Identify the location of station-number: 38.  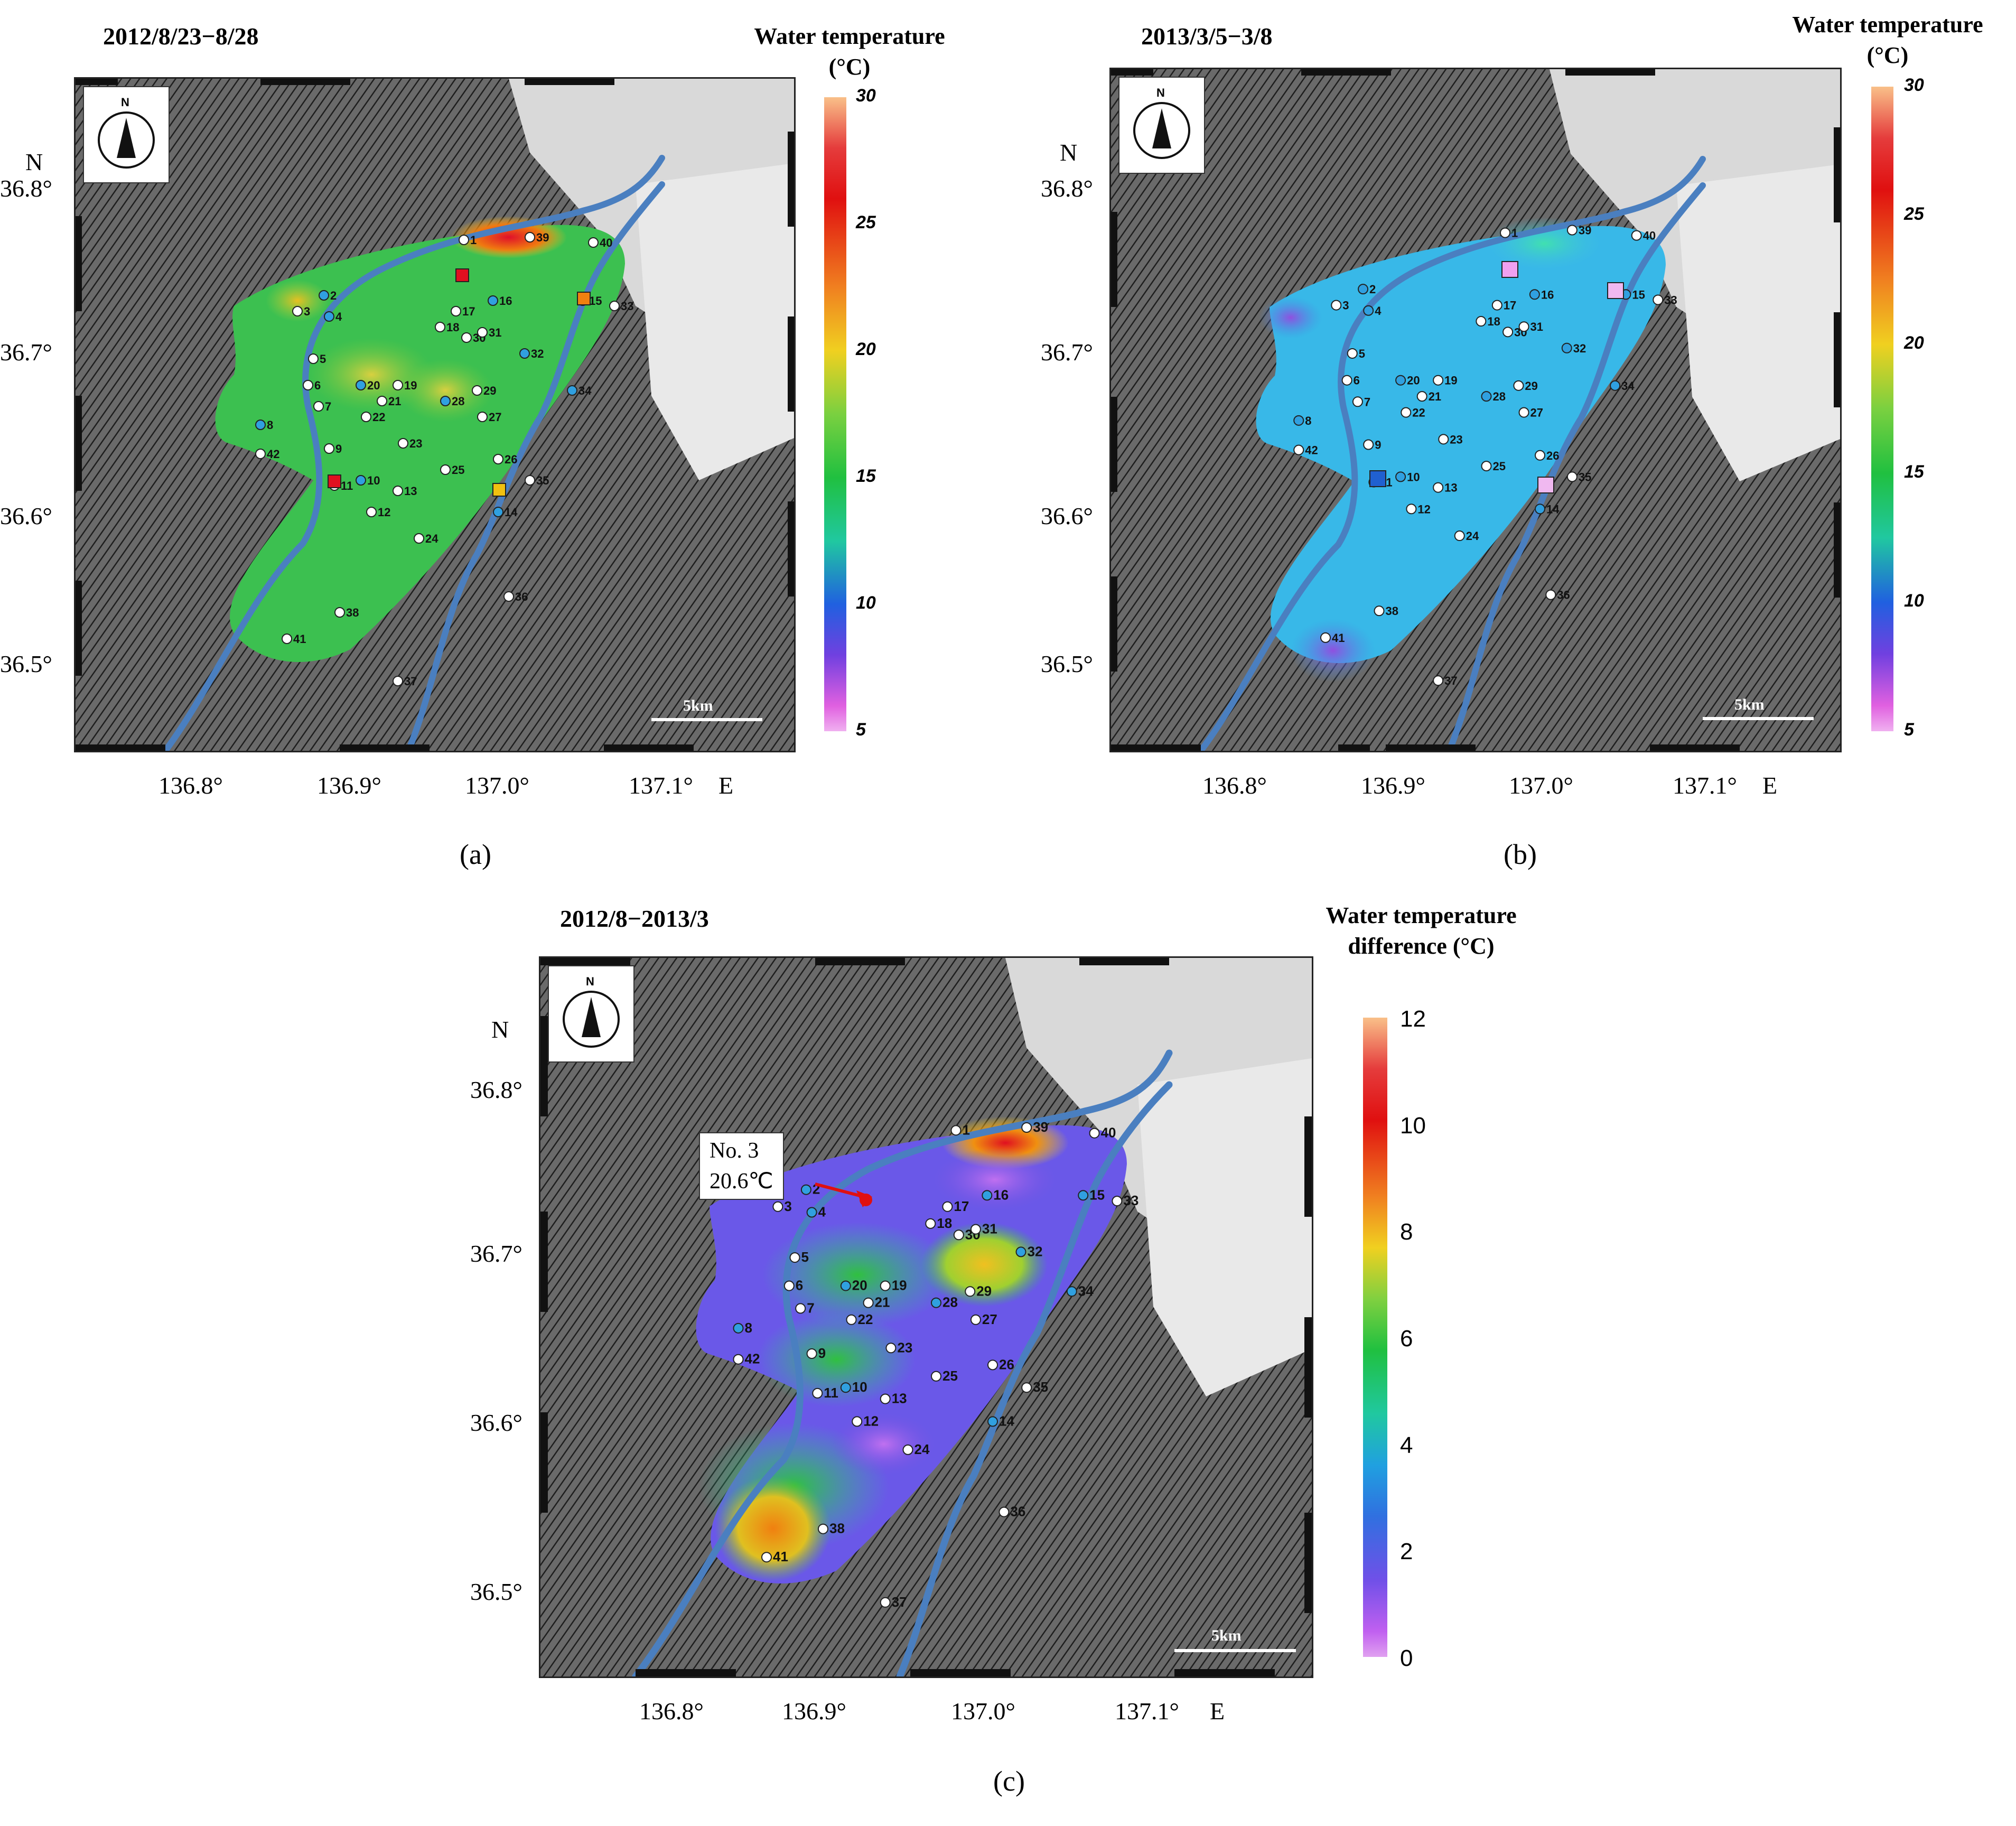
(352, 613).